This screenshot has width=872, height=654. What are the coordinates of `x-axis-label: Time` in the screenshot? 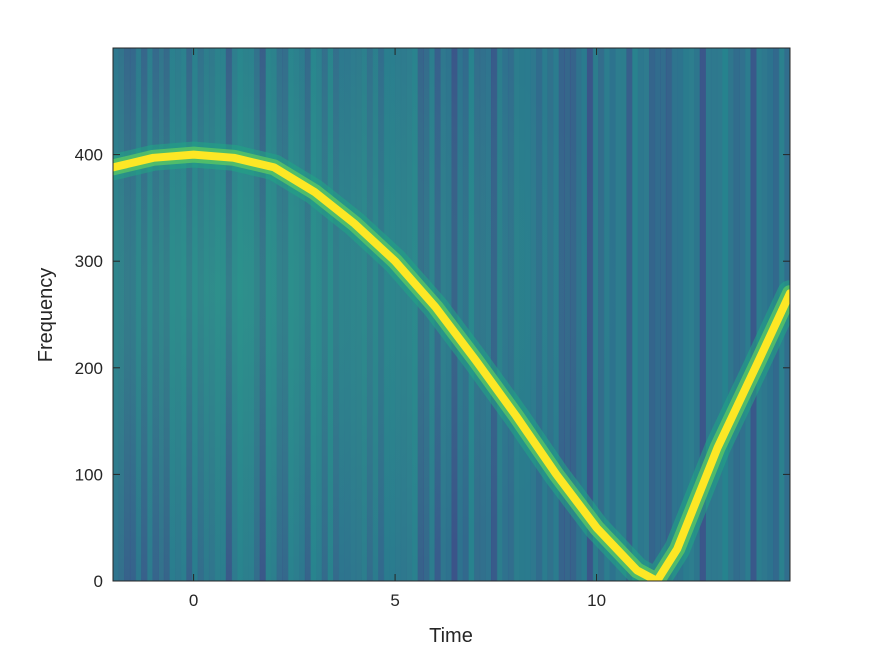 It's located at (451, 636).